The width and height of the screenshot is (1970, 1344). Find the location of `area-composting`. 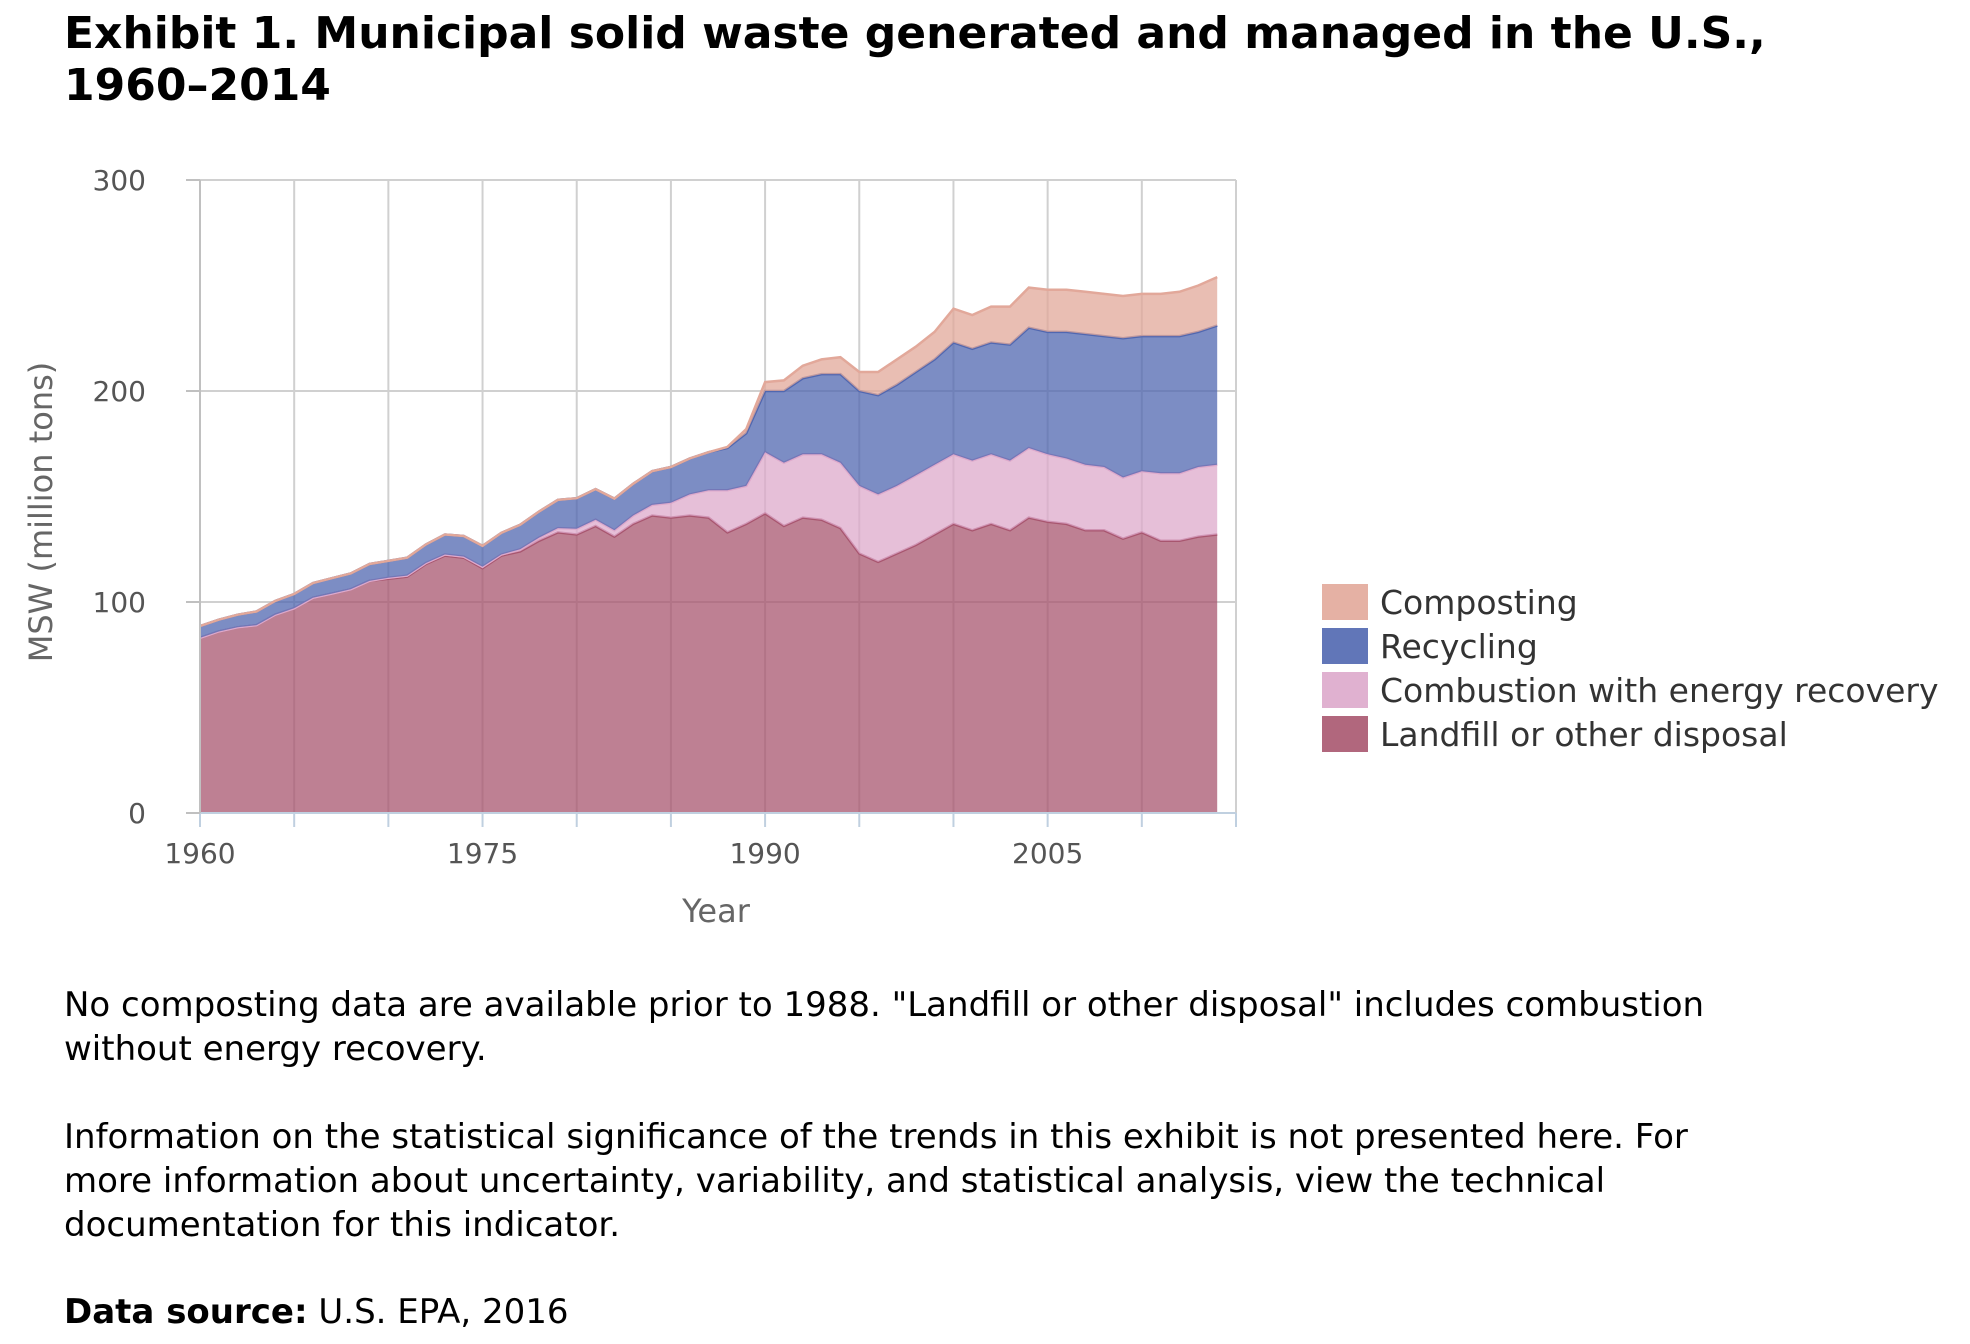

area-composting is located at coordinates (709, 452).